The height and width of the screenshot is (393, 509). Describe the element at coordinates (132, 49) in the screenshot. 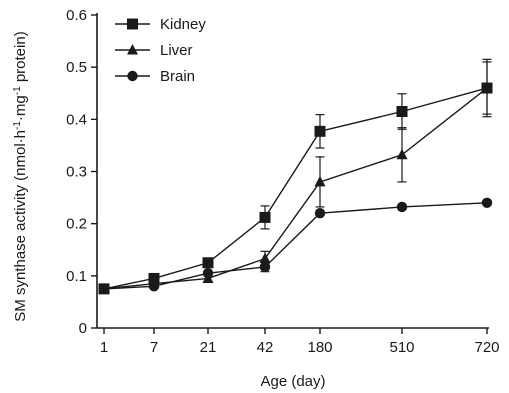

I see `legend-marker-liver` at that location.